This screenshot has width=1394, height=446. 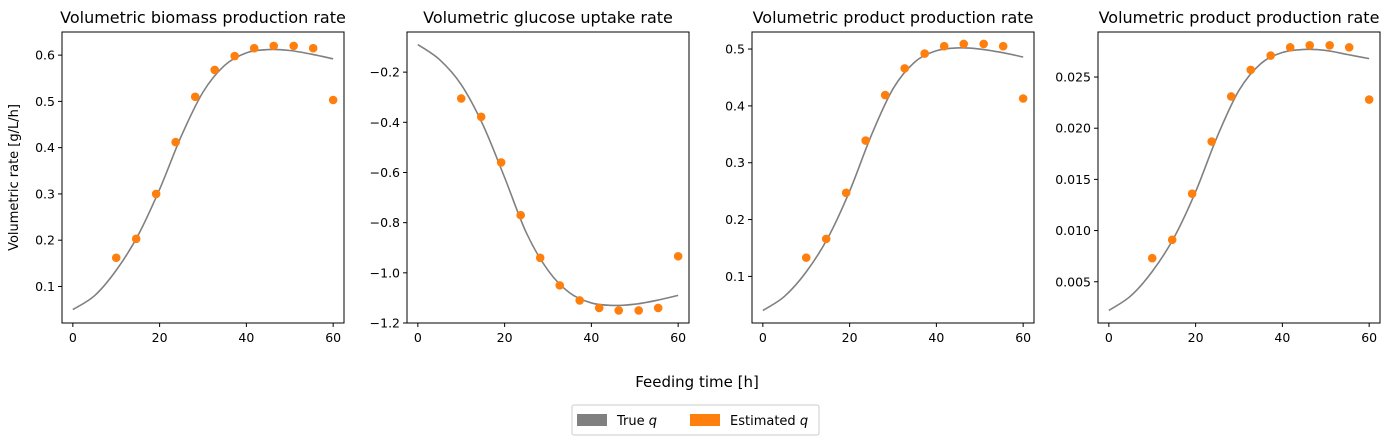 What do you see at coordinates (1073, 77) in the screenshot?
I see `y-tick-label: 0.025` at bounding box center [1073, 77].